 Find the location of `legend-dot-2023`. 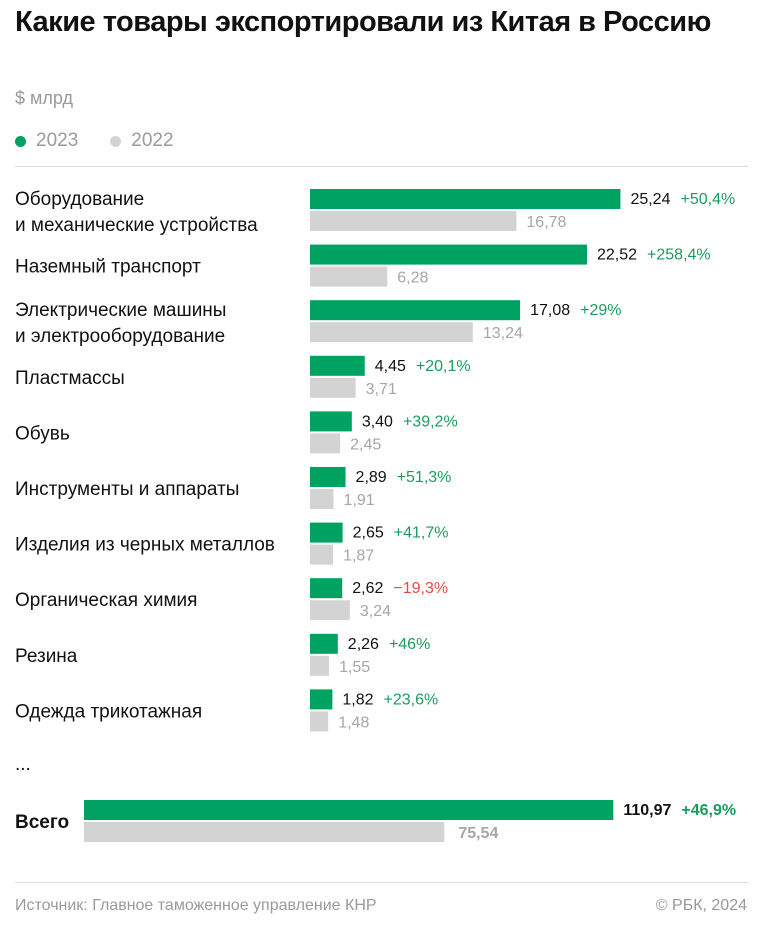

legend-dot-2023 is located at coordinates (20, 141).